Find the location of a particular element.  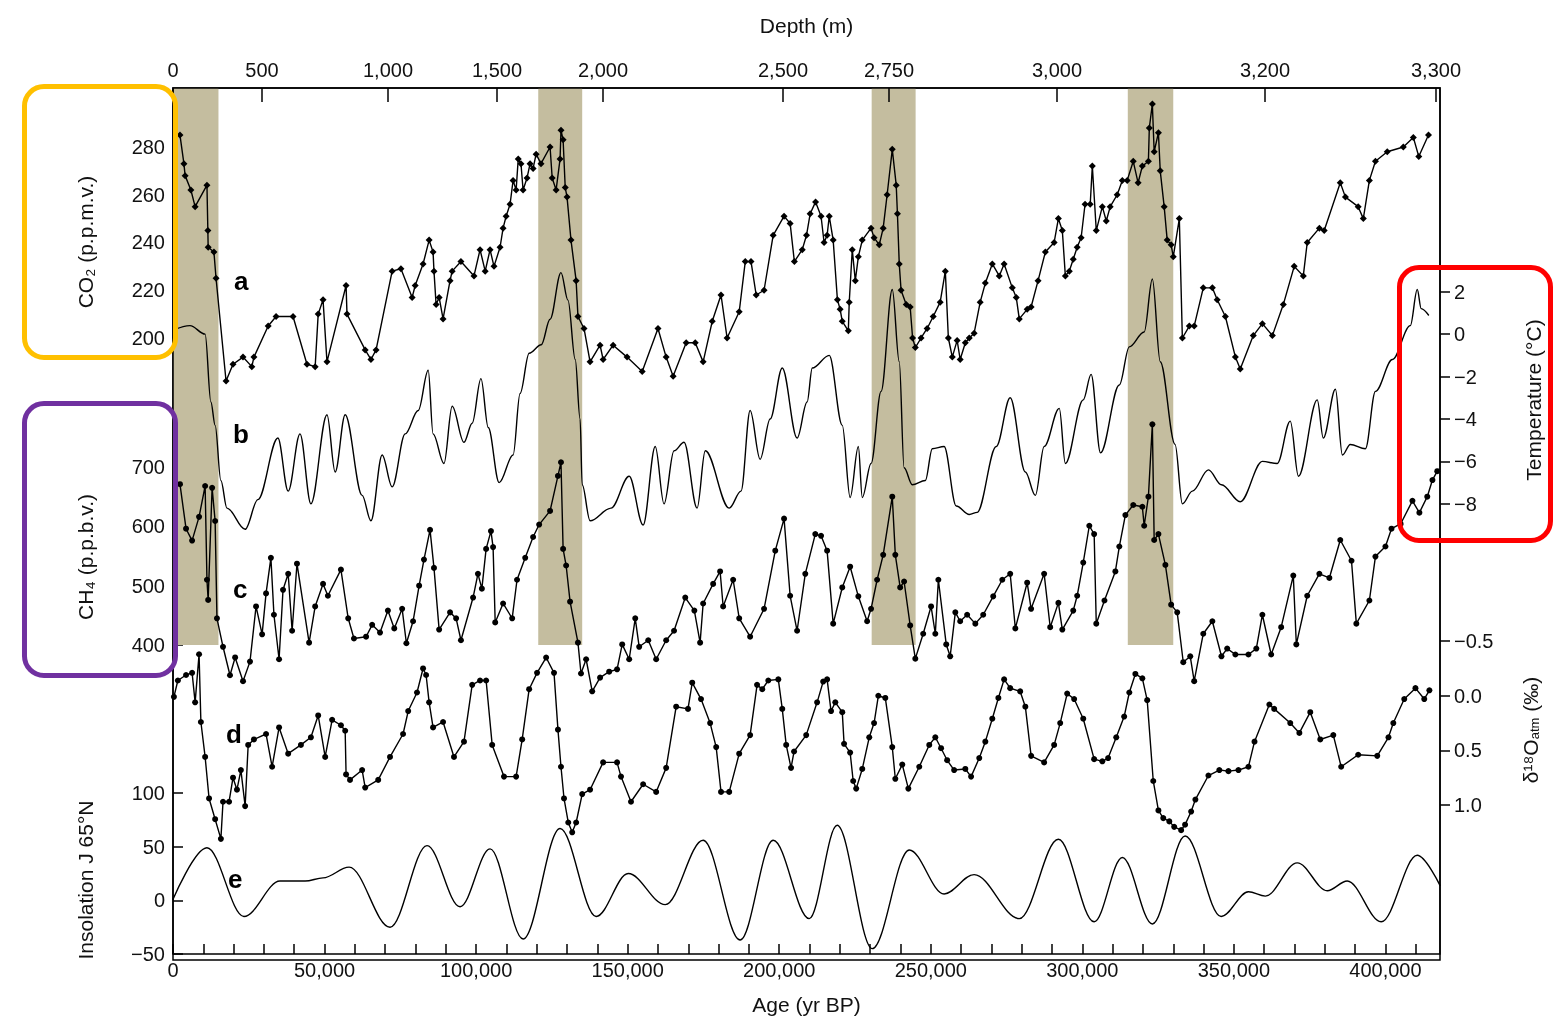

y2-tick-label: 2 is located at coordinates (1460, 291).